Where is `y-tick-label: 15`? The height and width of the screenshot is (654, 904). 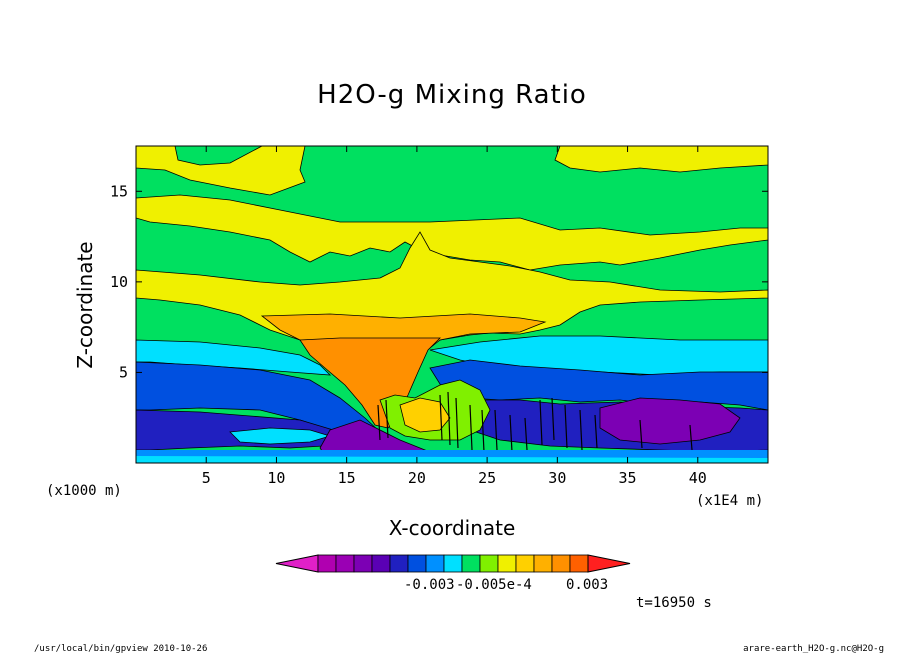
y-tick-label: 15 is located at coordinates (119, 191).